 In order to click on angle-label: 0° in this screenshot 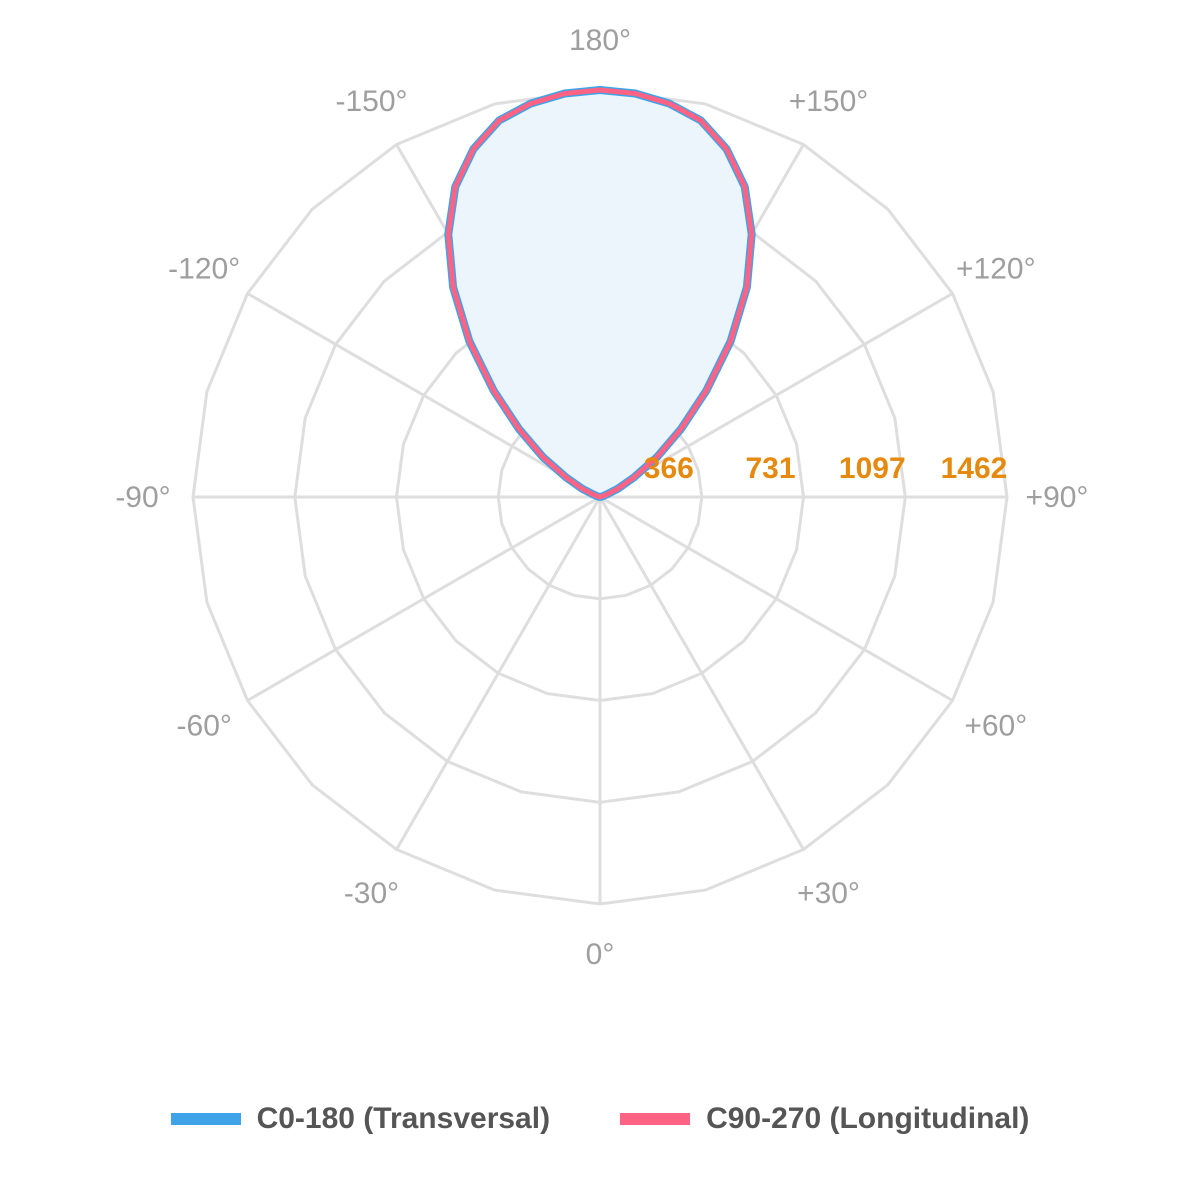, I will do `click(600, 954)`.